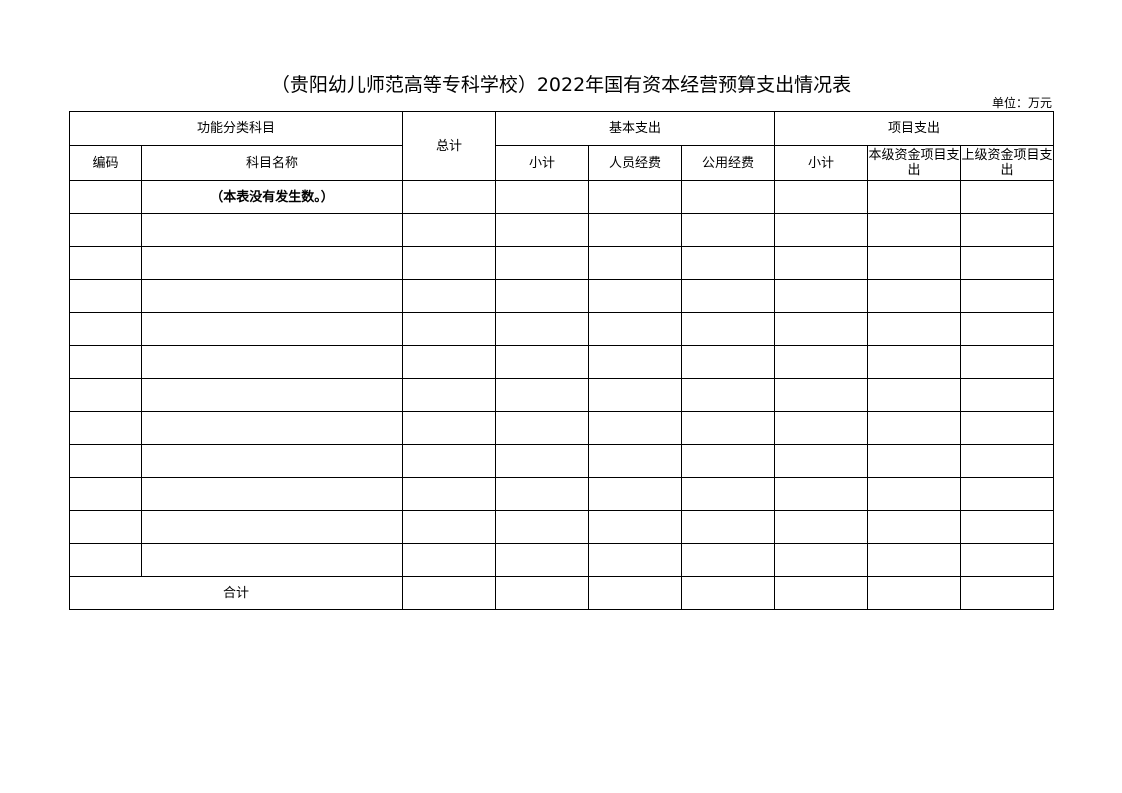 The width and height of the screenshot is (1122, 793). Describe the element at coordinates (1007, 163) in the screenshot. I see `header-superior-project: 上级资金项目支出` at that location.